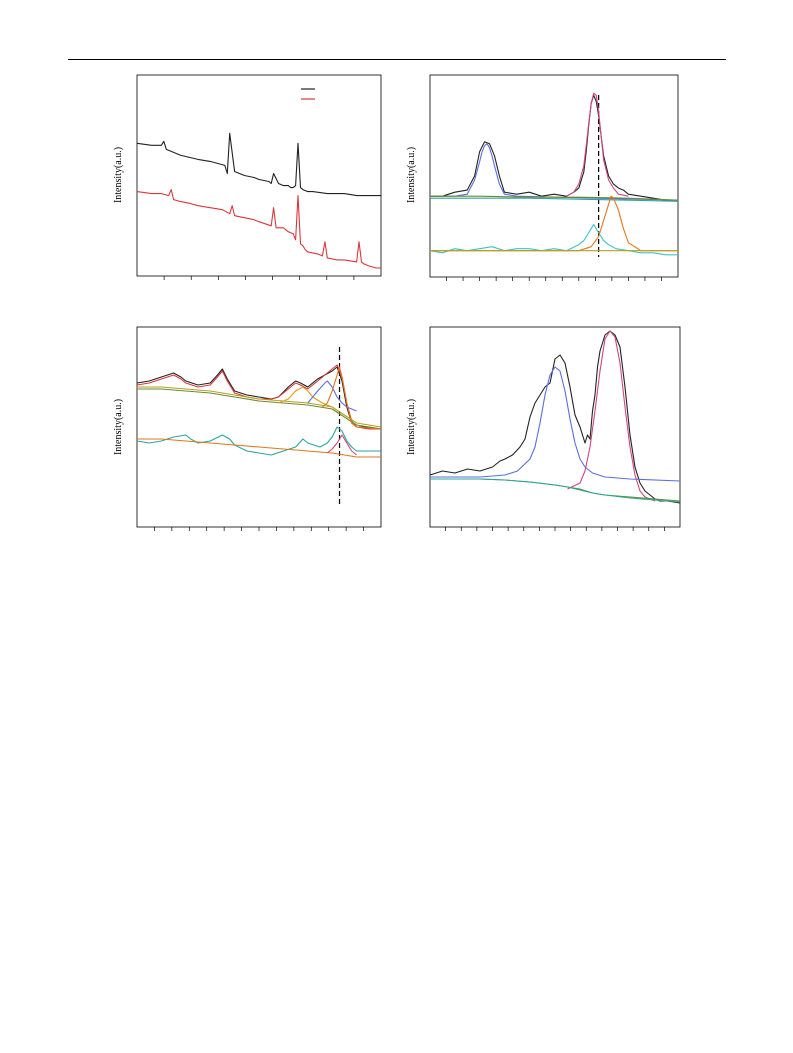  I want to click on panel-a-frame, so click(259, 175).